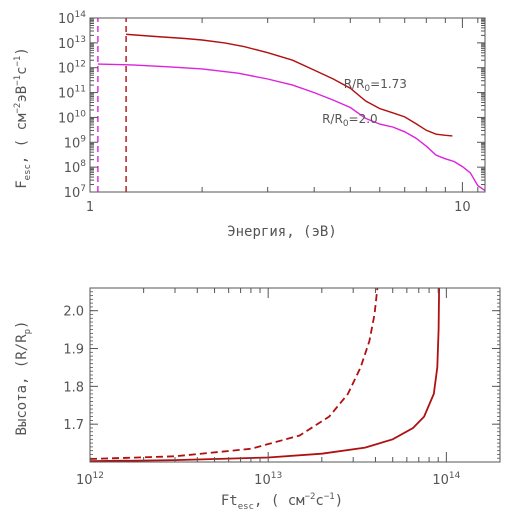 This screenshot has height=522, width=530. I want to click on bottom-x-tick-label: 1014, so click(446, 479).